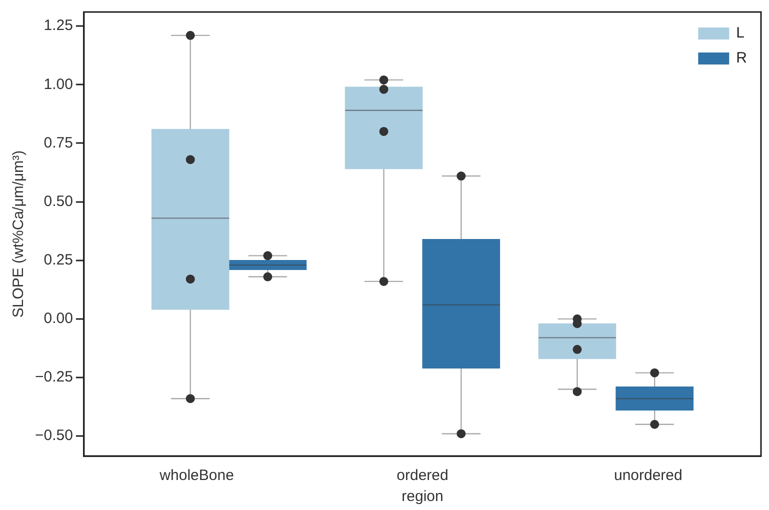 The height and width of the screenshot is (510, 769). What do you see at coordinates (423, 497) in the screenshot?
I see `x-axis-title: region` at bounding box center [423, 497].